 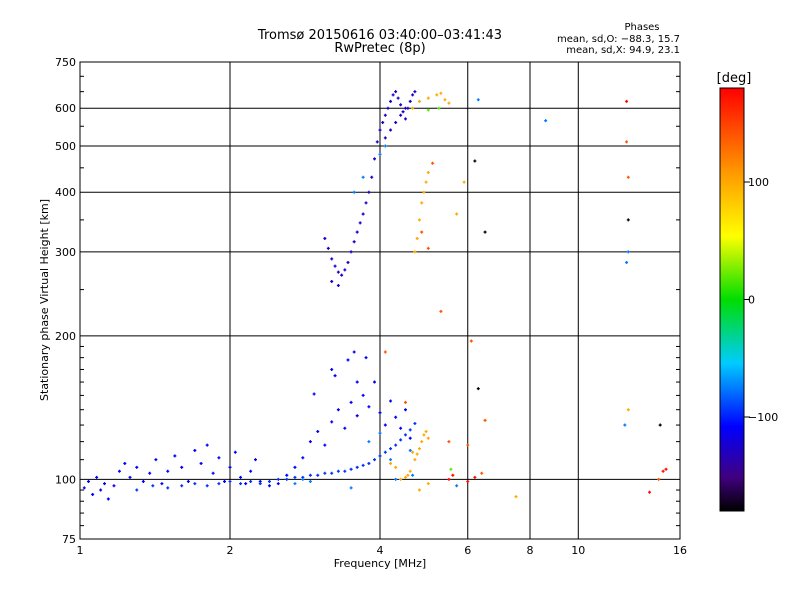 I want to click on x-axis-label: Frequency [MHz], so click(x=380, y=563).